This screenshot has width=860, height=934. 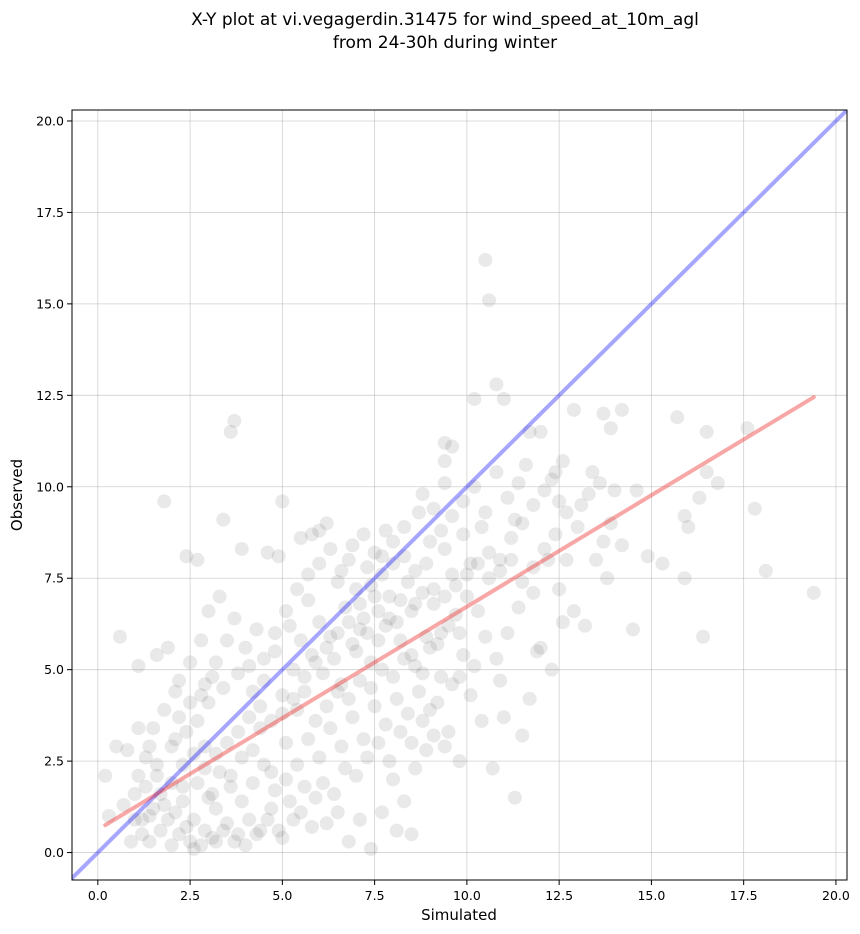 What do you see at coordinates (651, 895) in the screenshot?
I see `x-tick-label: 15.0` at bounding box center [651, 895].